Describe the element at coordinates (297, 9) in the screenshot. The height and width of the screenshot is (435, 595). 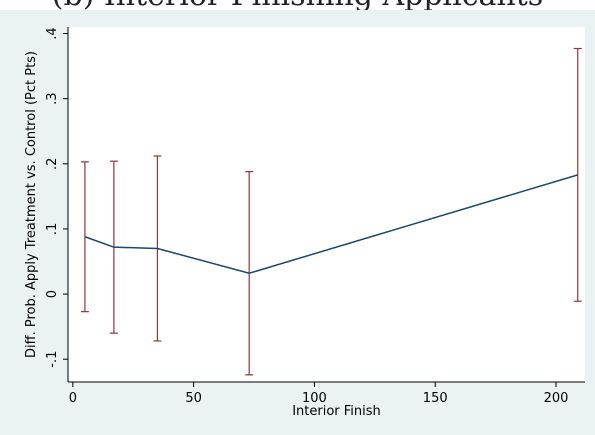
I see `figure-caption: (b) Interior Finishing Applicants` at that location.